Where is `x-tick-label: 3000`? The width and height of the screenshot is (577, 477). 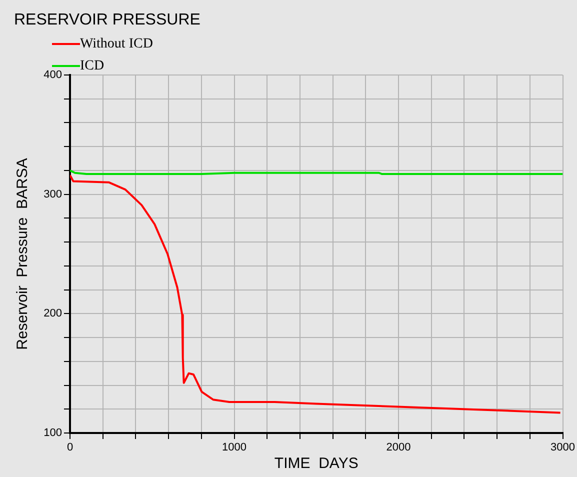
x-tick-label: 3000 is located at coordinates (563, 448).